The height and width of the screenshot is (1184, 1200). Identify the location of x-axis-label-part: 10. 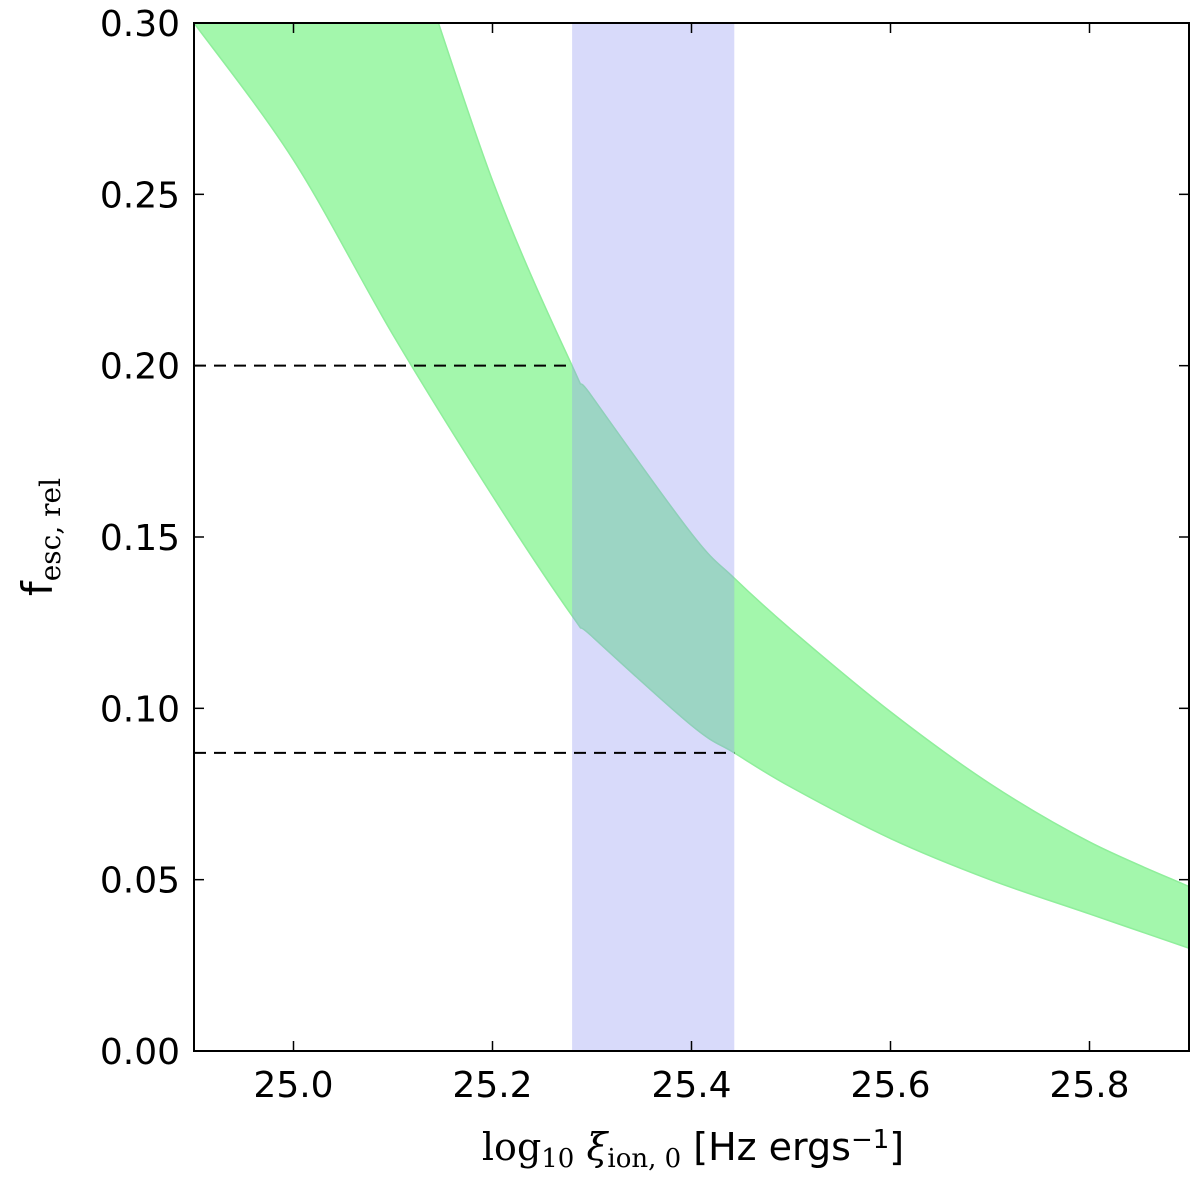
(557, 1159).